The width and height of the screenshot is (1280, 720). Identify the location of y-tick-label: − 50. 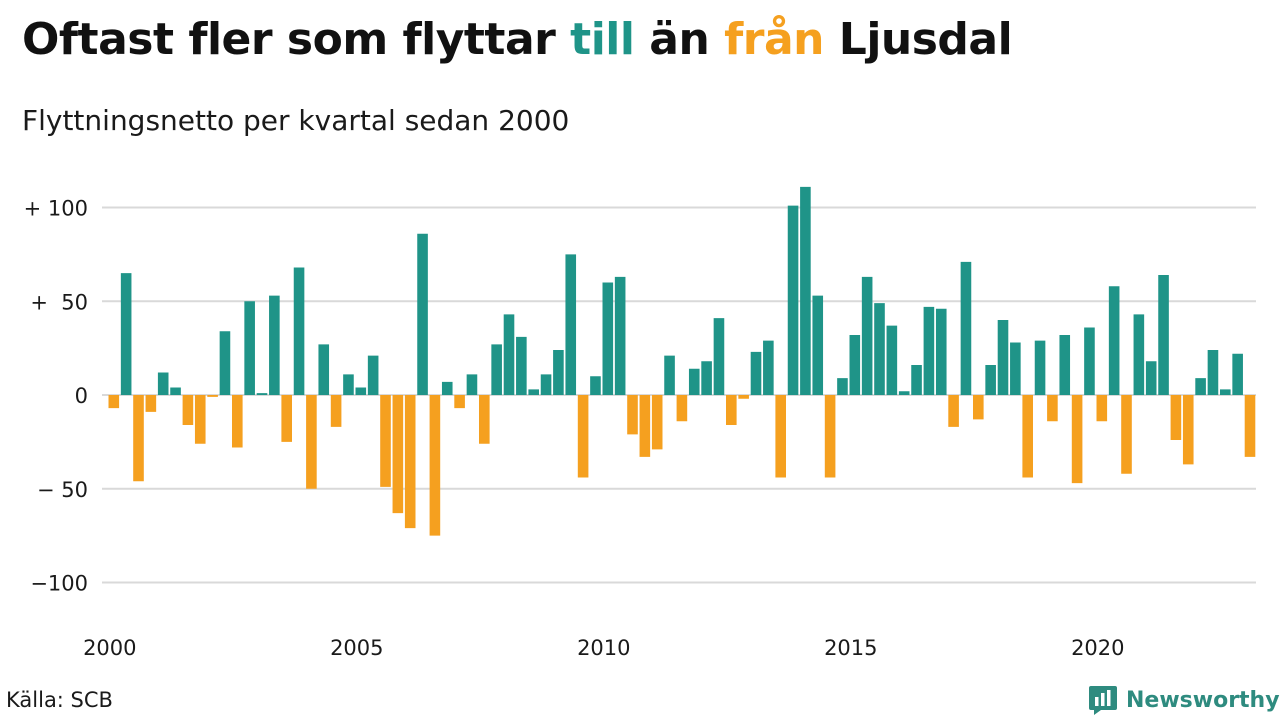
(62, 490).